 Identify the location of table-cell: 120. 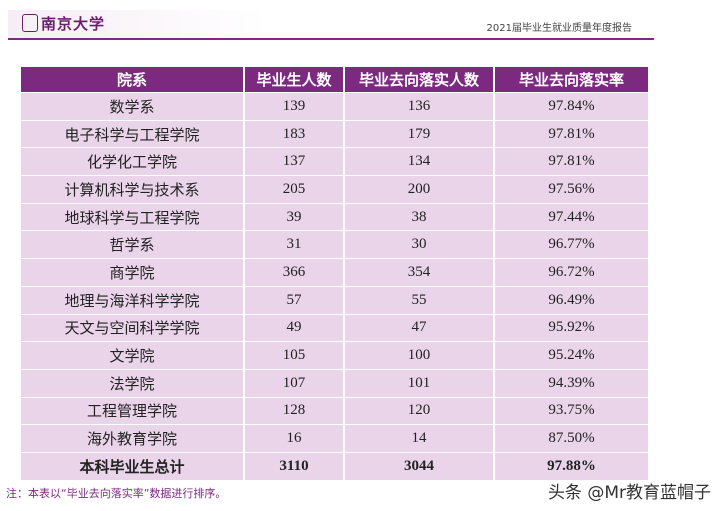
(419, 411).